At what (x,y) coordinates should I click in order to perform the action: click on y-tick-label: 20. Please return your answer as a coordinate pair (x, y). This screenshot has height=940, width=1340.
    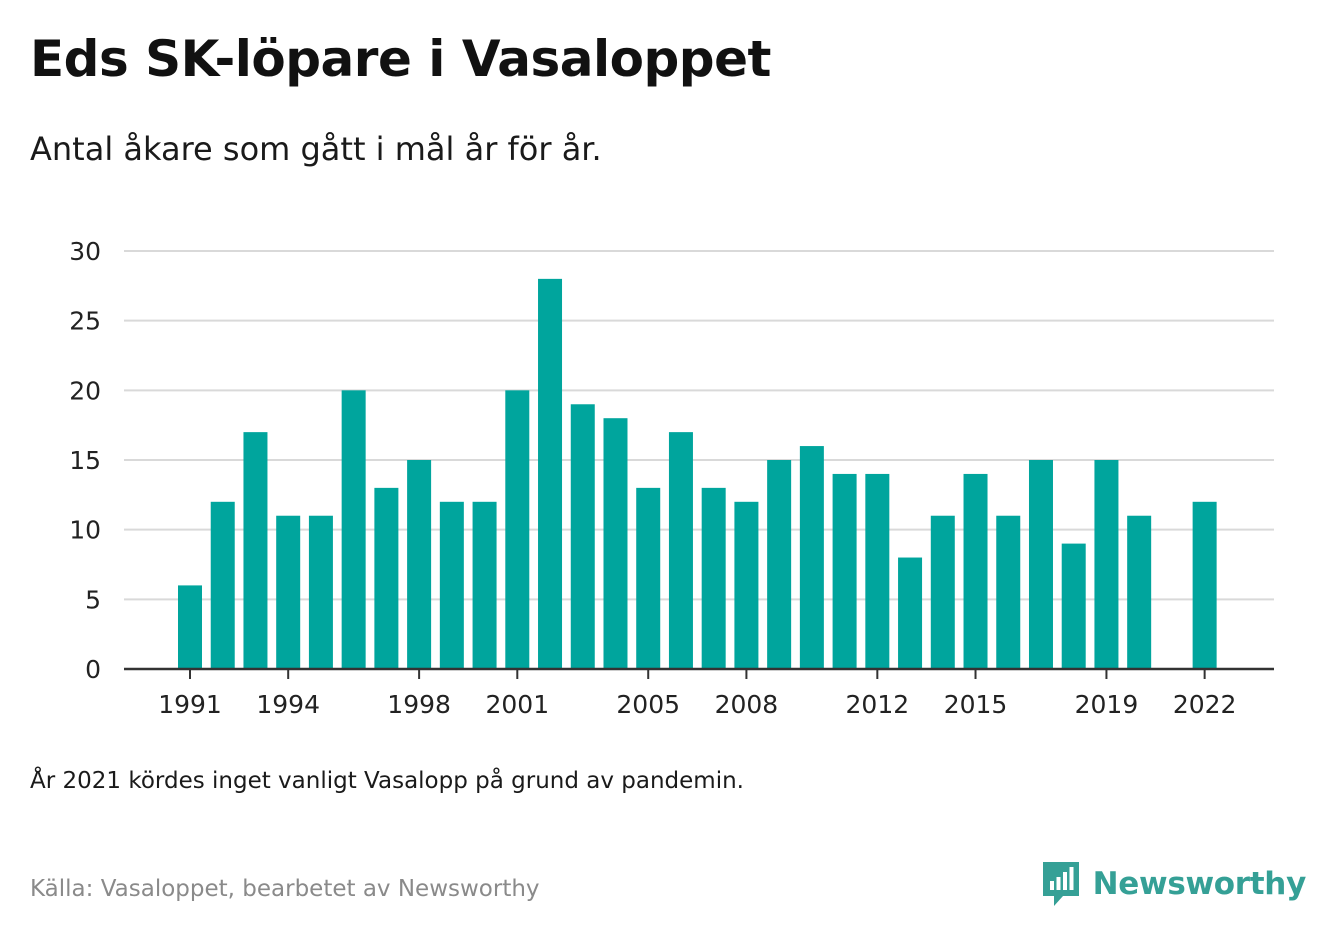
    Looking at the image, I should click on (85, 390).